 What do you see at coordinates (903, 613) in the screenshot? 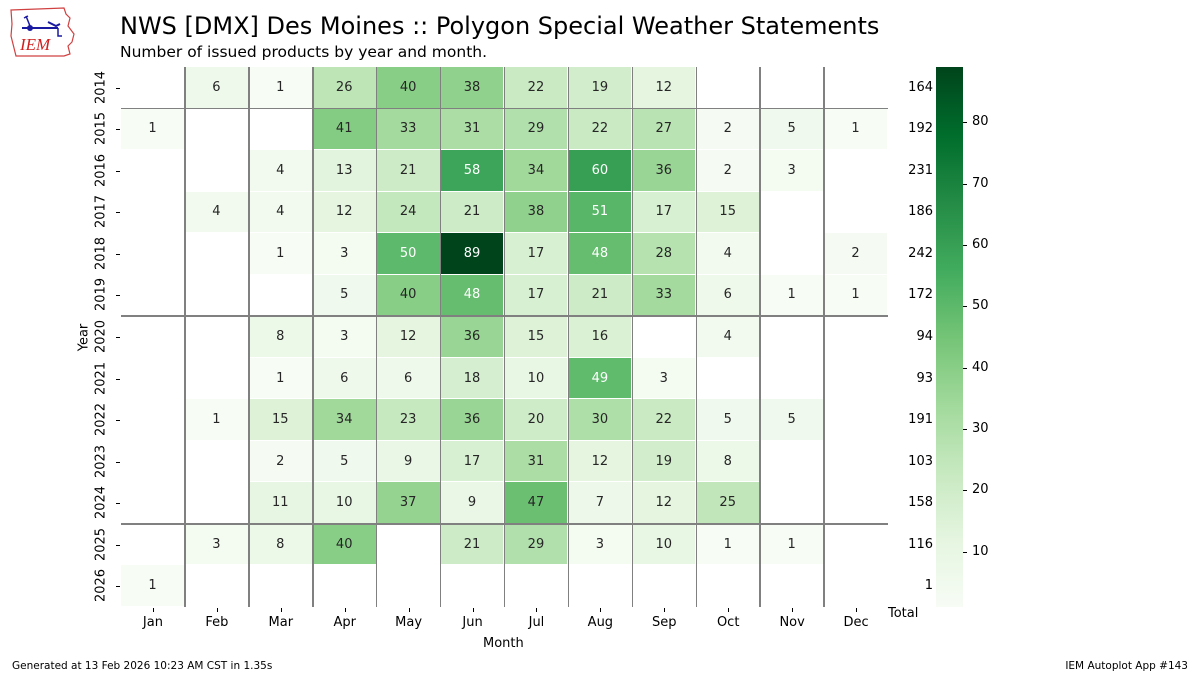
I see `totals-column-label: Total` at bounding box center [903, 613].